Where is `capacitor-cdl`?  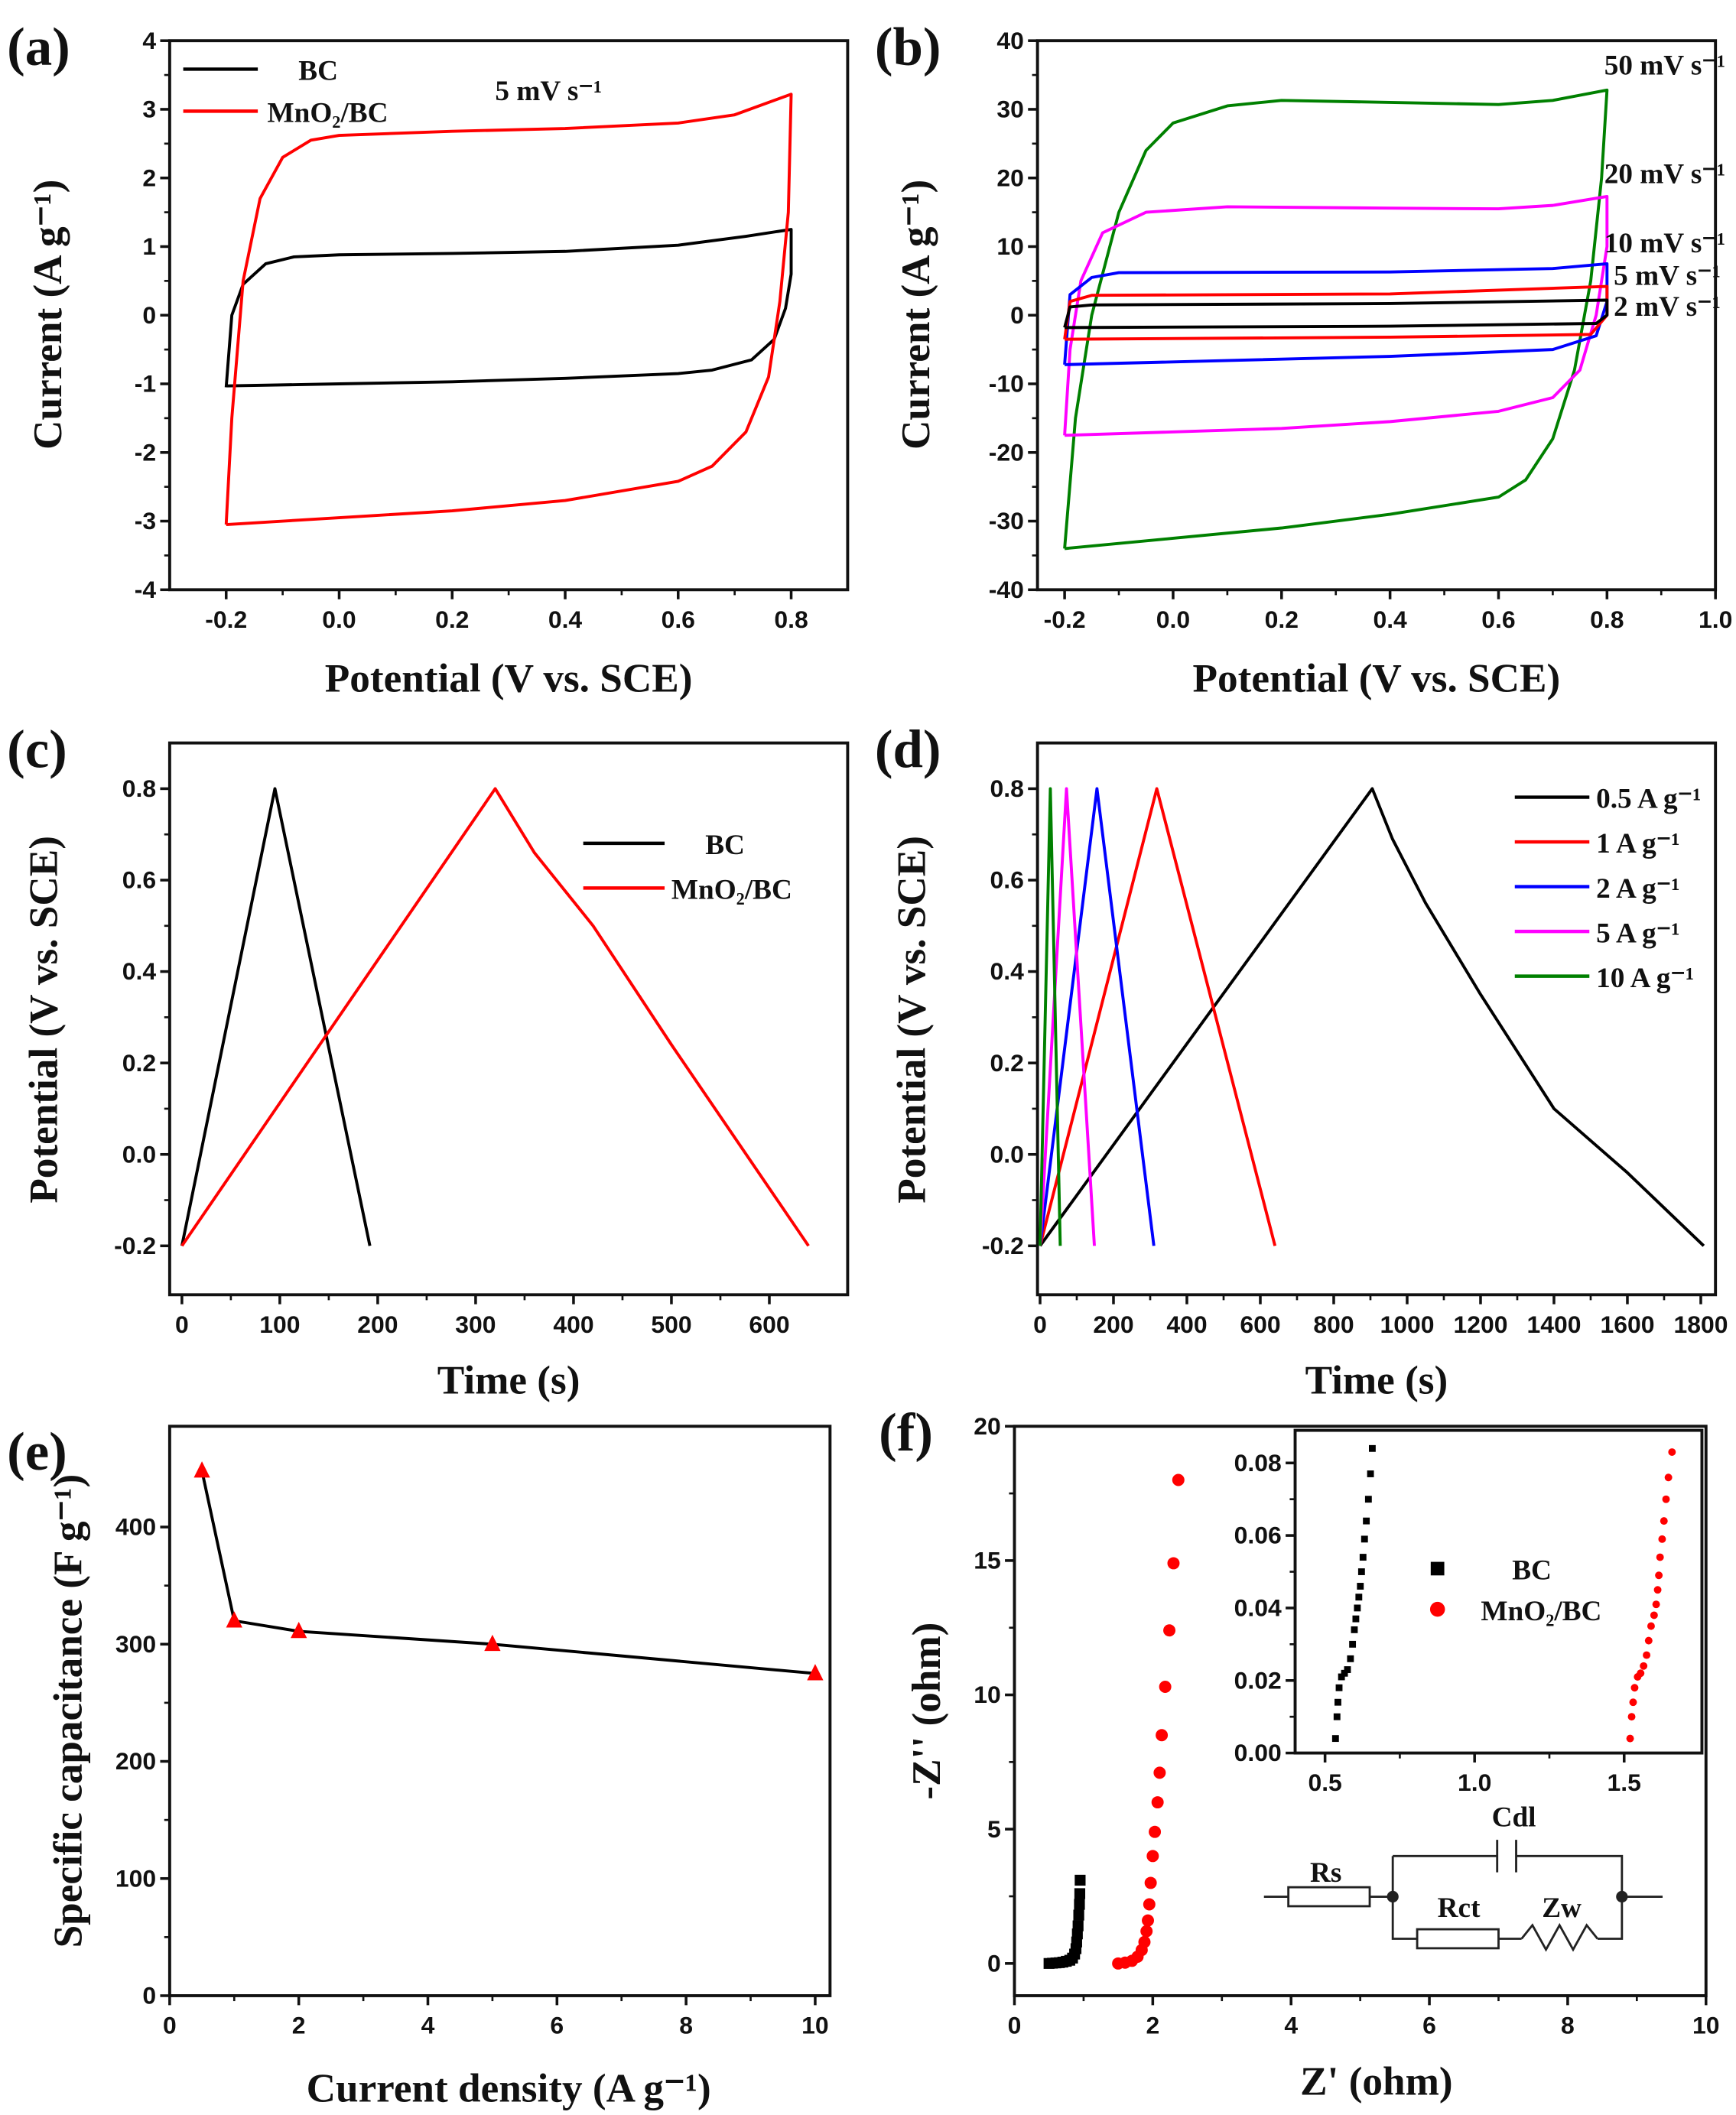 capacitor-cdl is located at coordinates (1506, 1856).